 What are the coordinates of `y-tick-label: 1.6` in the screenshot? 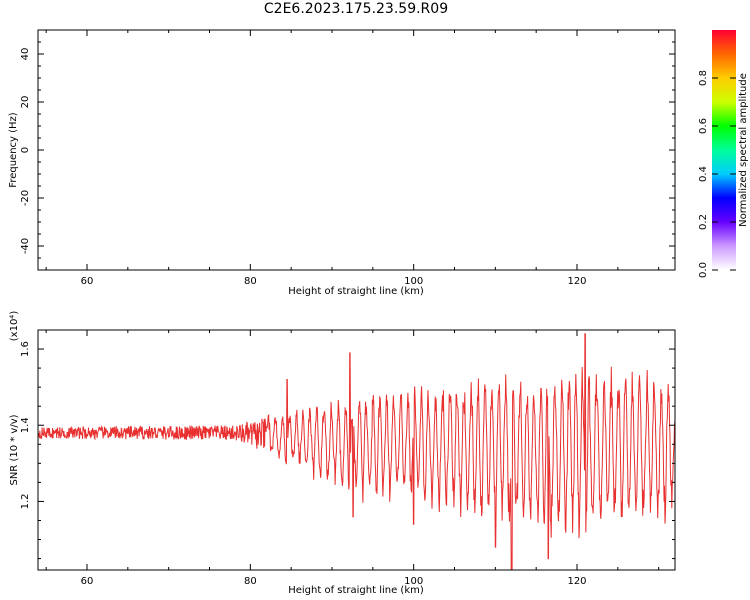 It's located at (25, 349).